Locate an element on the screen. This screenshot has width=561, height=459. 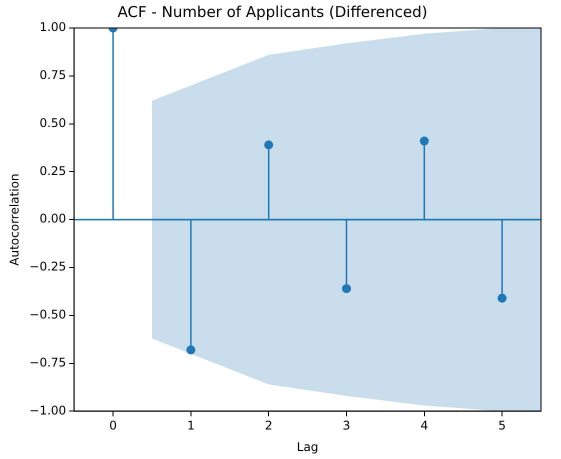
y-tick-label: −0.25 is located at coordinates (47, 267).